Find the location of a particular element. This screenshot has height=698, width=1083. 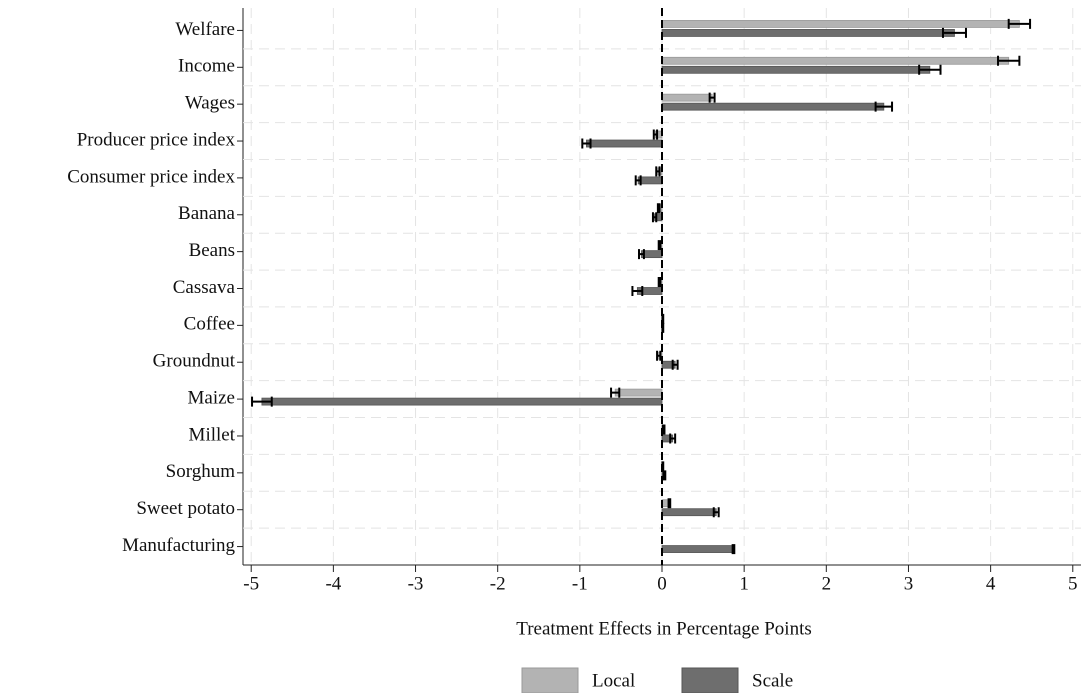

y-tick-label: Producer price index is located at coordinates (156, 139).